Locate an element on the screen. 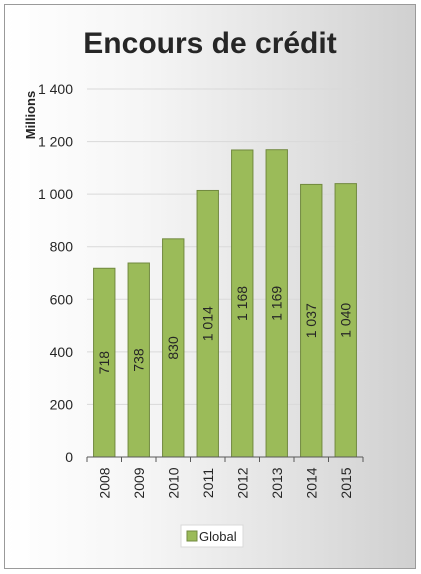 The height and width of the screenshot is (574, 421). data-label: 1 014 is located at coordinates (208, 323).